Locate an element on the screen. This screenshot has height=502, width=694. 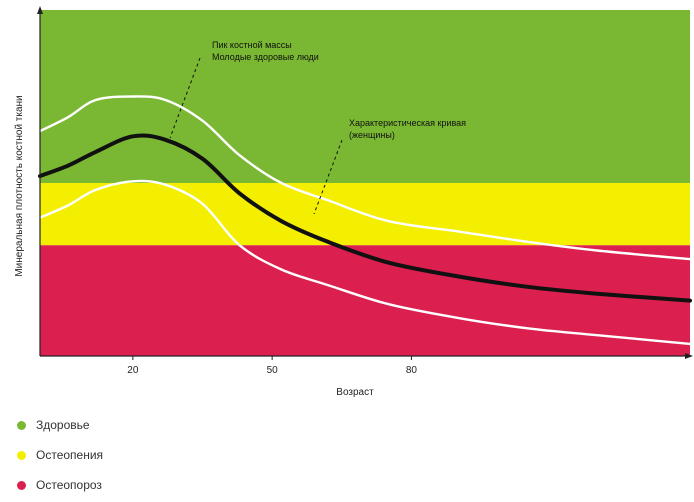
legend-healthy-label: Здоровье is located at coordinates (63, 425).